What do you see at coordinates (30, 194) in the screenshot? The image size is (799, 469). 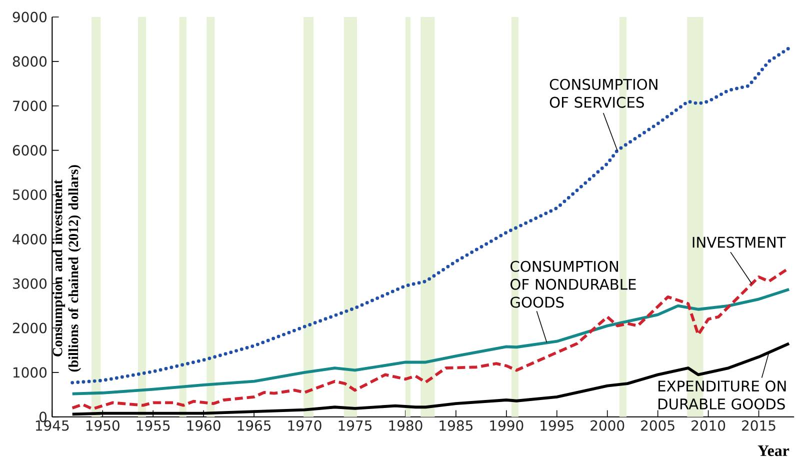 I see `y-tick-label: 5000` at bounding box center [30, 194].